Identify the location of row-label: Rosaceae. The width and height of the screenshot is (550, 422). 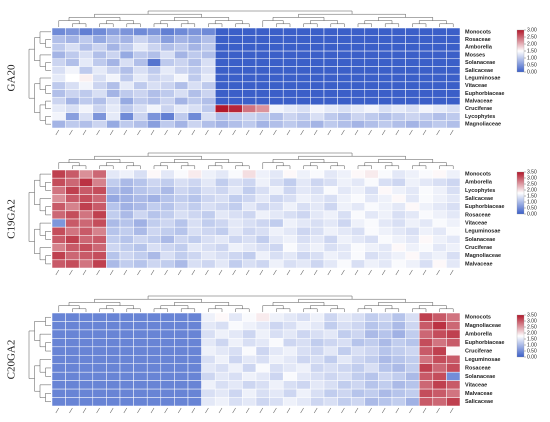
(478, 40).